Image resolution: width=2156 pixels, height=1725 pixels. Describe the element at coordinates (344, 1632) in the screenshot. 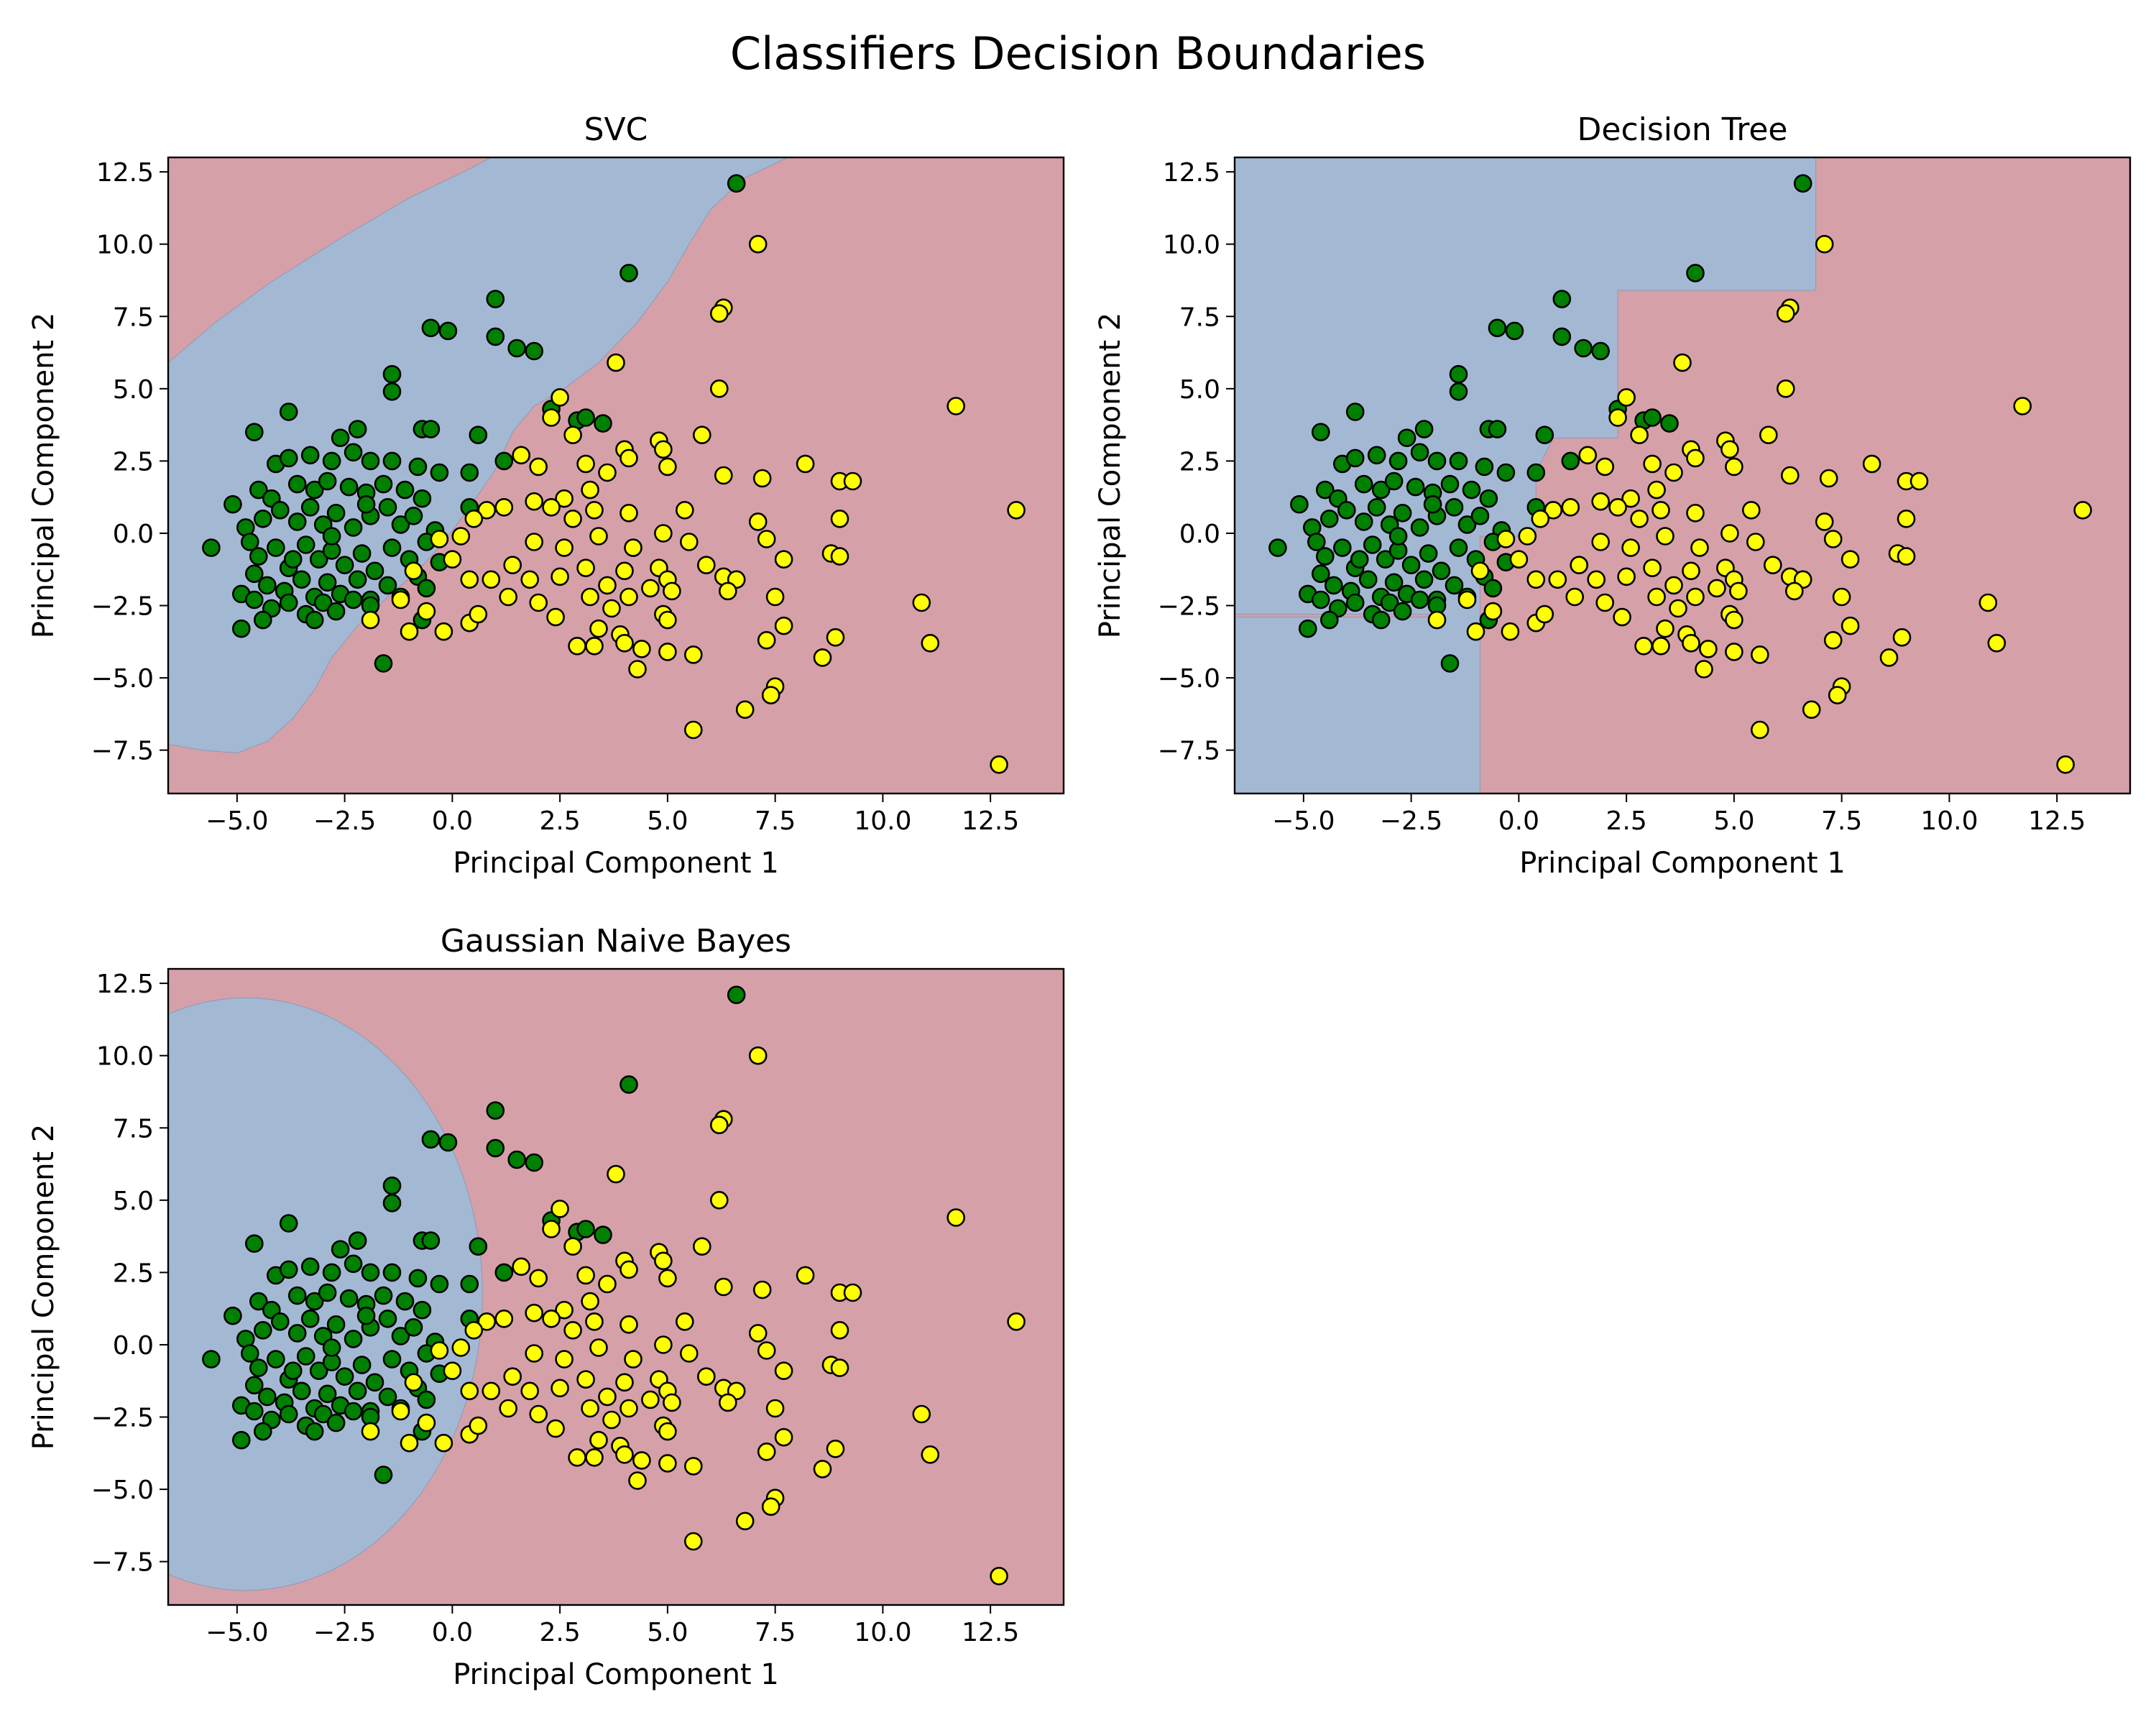

I see `x-tick-label: −2.5` at that location.